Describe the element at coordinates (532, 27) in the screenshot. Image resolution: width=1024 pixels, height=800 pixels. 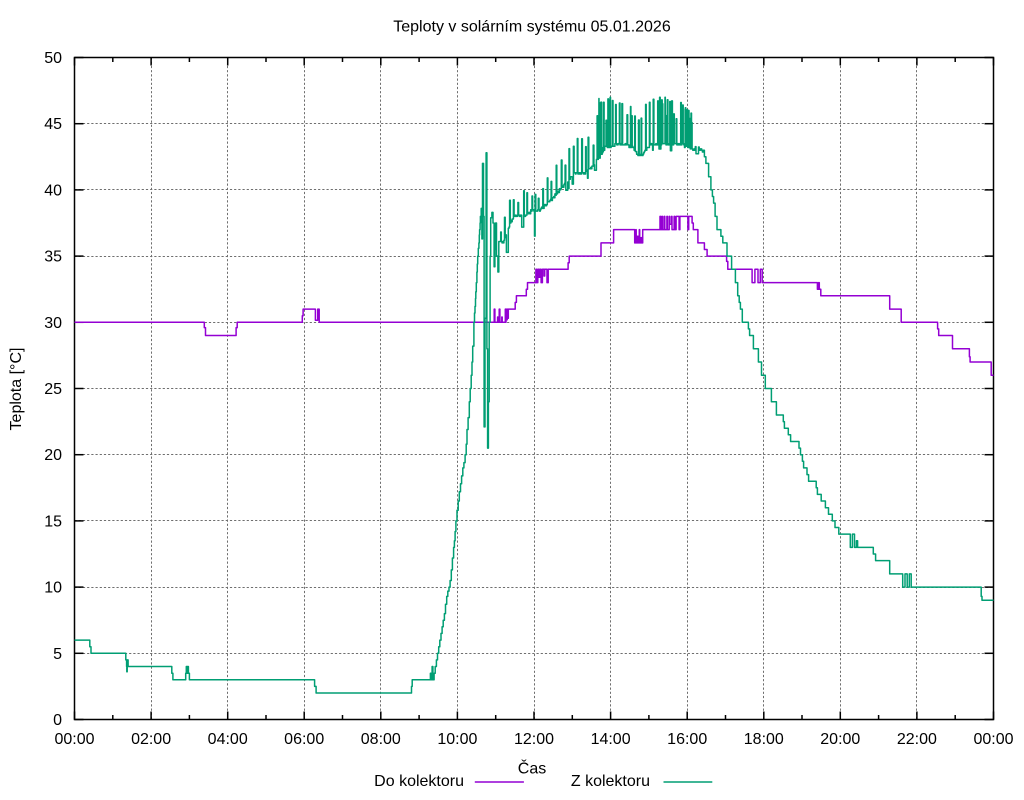
I see `svg-text:Teploty v solárním systému 05.: Teploty v solárním systému 05.01.2026` at that location.